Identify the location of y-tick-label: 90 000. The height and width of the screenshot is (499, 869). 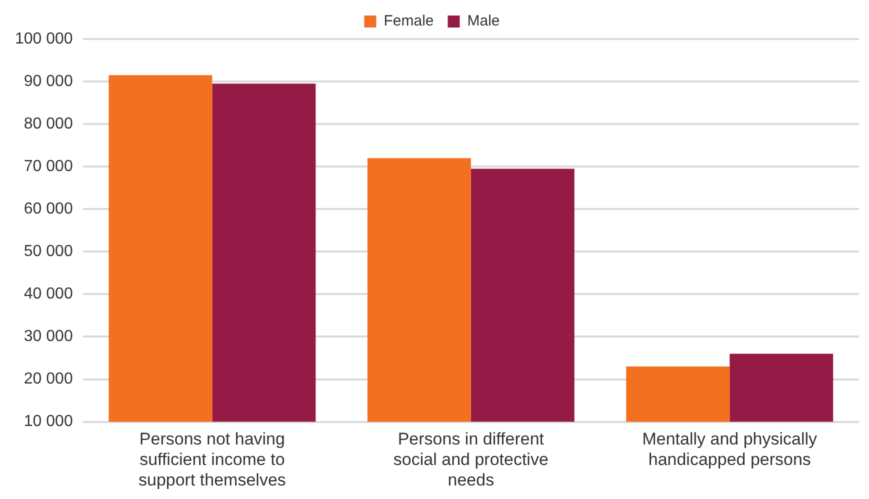
(48, 81).